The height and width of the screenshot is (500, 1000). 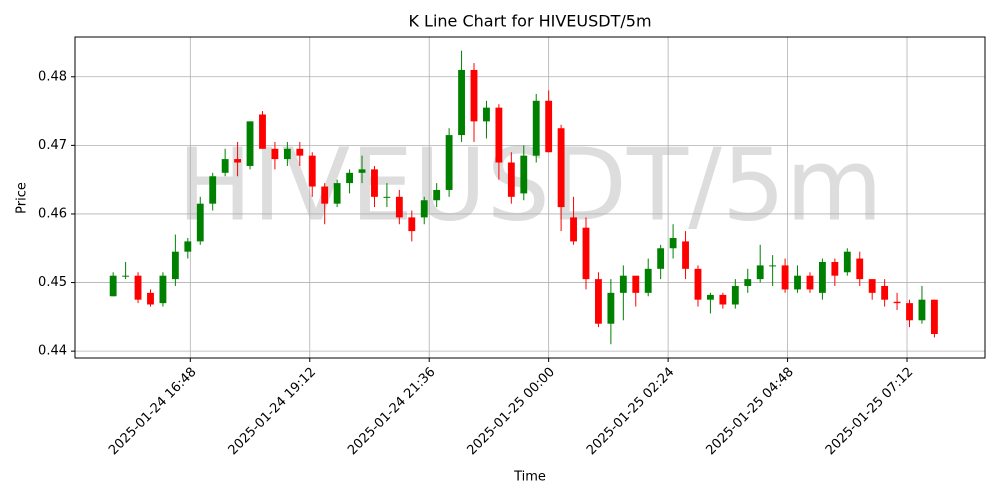 What do you see at coordinates (52, 145) in the screenshot?
I see `y-tick-label: 0.47` at bounding box center [52, 145].